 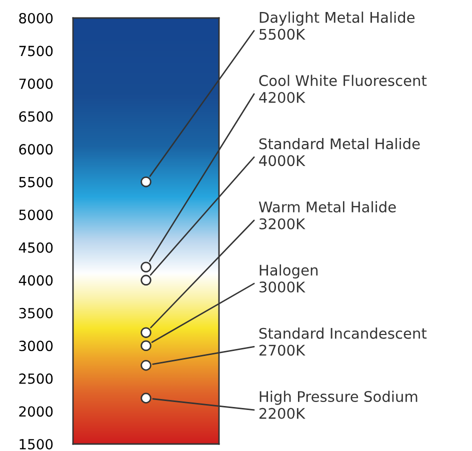 What do you see at coordinates (36, 346) in the screenshot?
I see `y-tick-label: 3000` at bounding box center [36, 346].